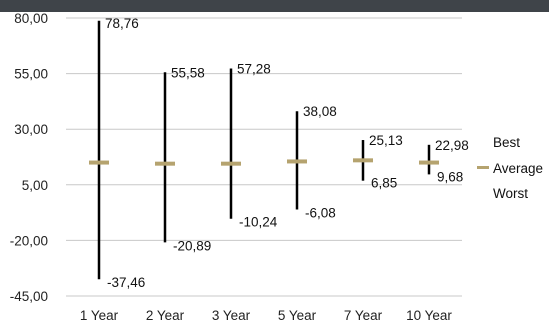  Describe the element at coordinates (258, 222) in the screenshot. I see `worst-data-label: -10,24` at that location.